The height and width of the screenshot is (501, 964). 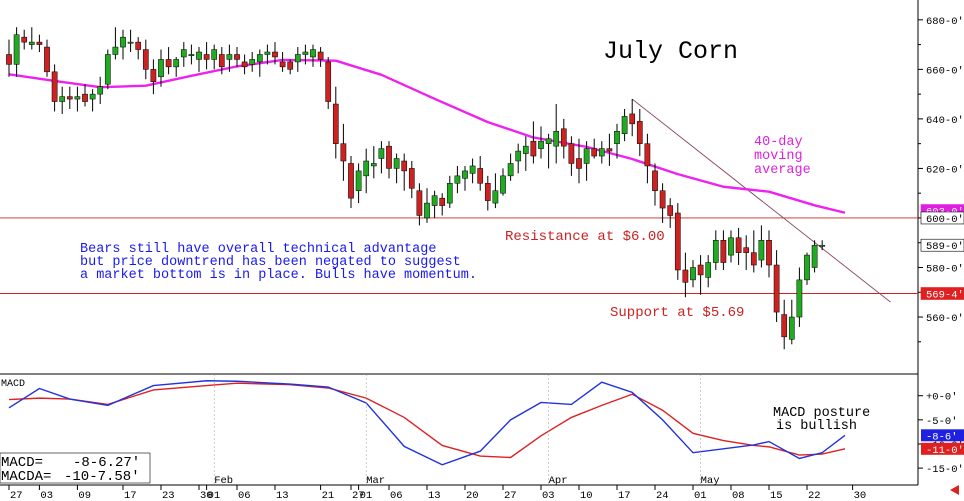 I want to click on date-tick-label: 20, so click(x=472, y=495).